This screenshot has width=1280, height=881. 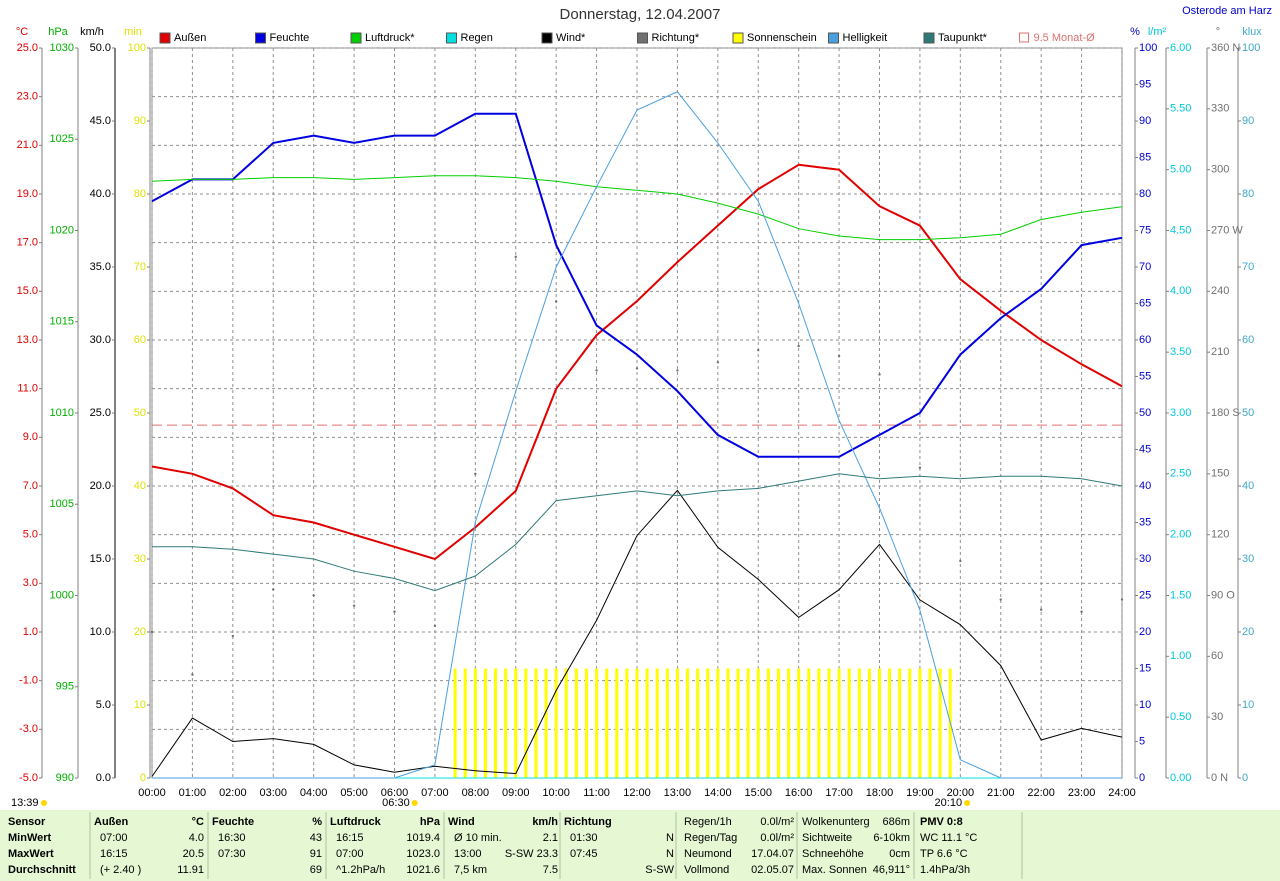 What do you see at coordinates (198, 822) in the screenshot?
I see `section-header: °C` at bounding box center [198, 822].